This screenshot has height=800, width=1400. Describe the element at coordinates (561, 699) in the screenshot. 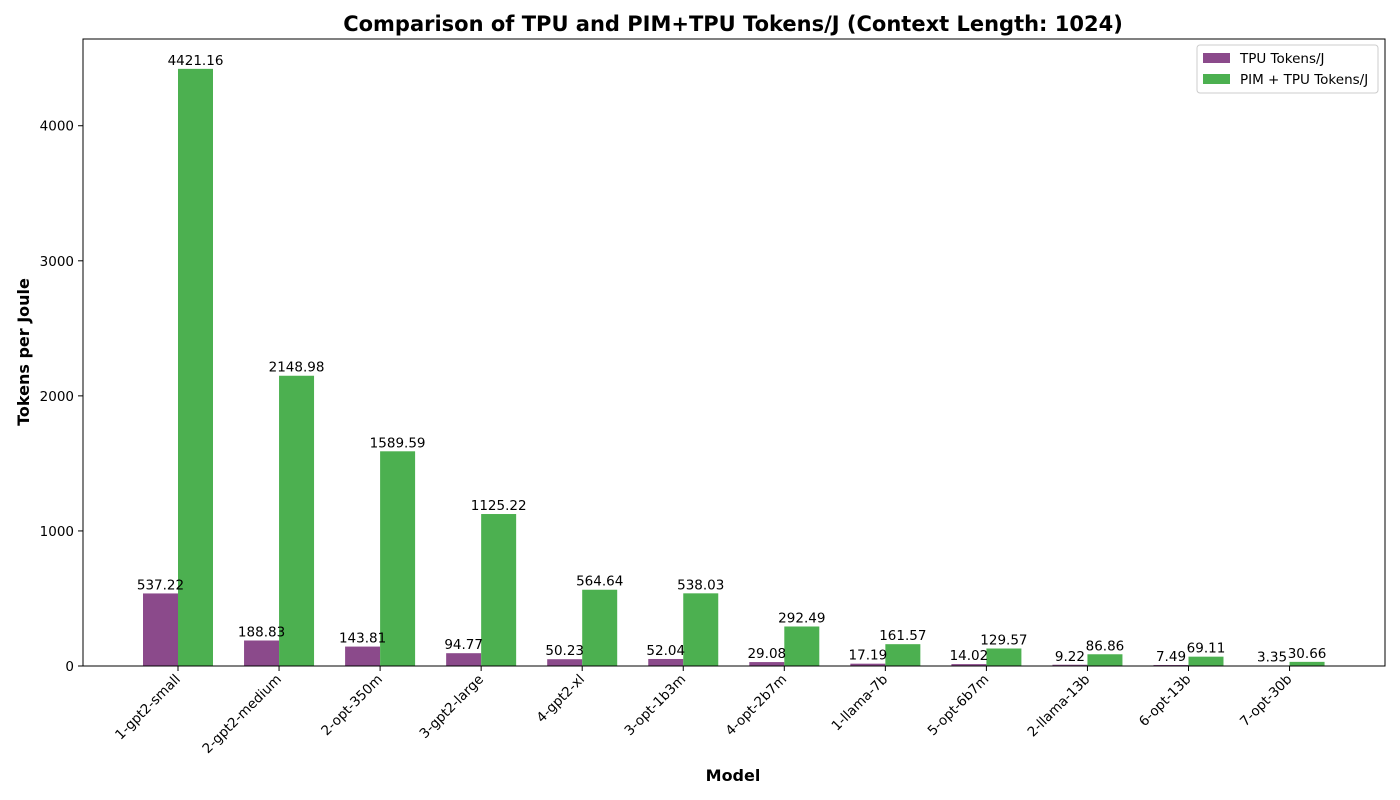

I see `x-tick-label: 4-gpt2-xl` at that location.